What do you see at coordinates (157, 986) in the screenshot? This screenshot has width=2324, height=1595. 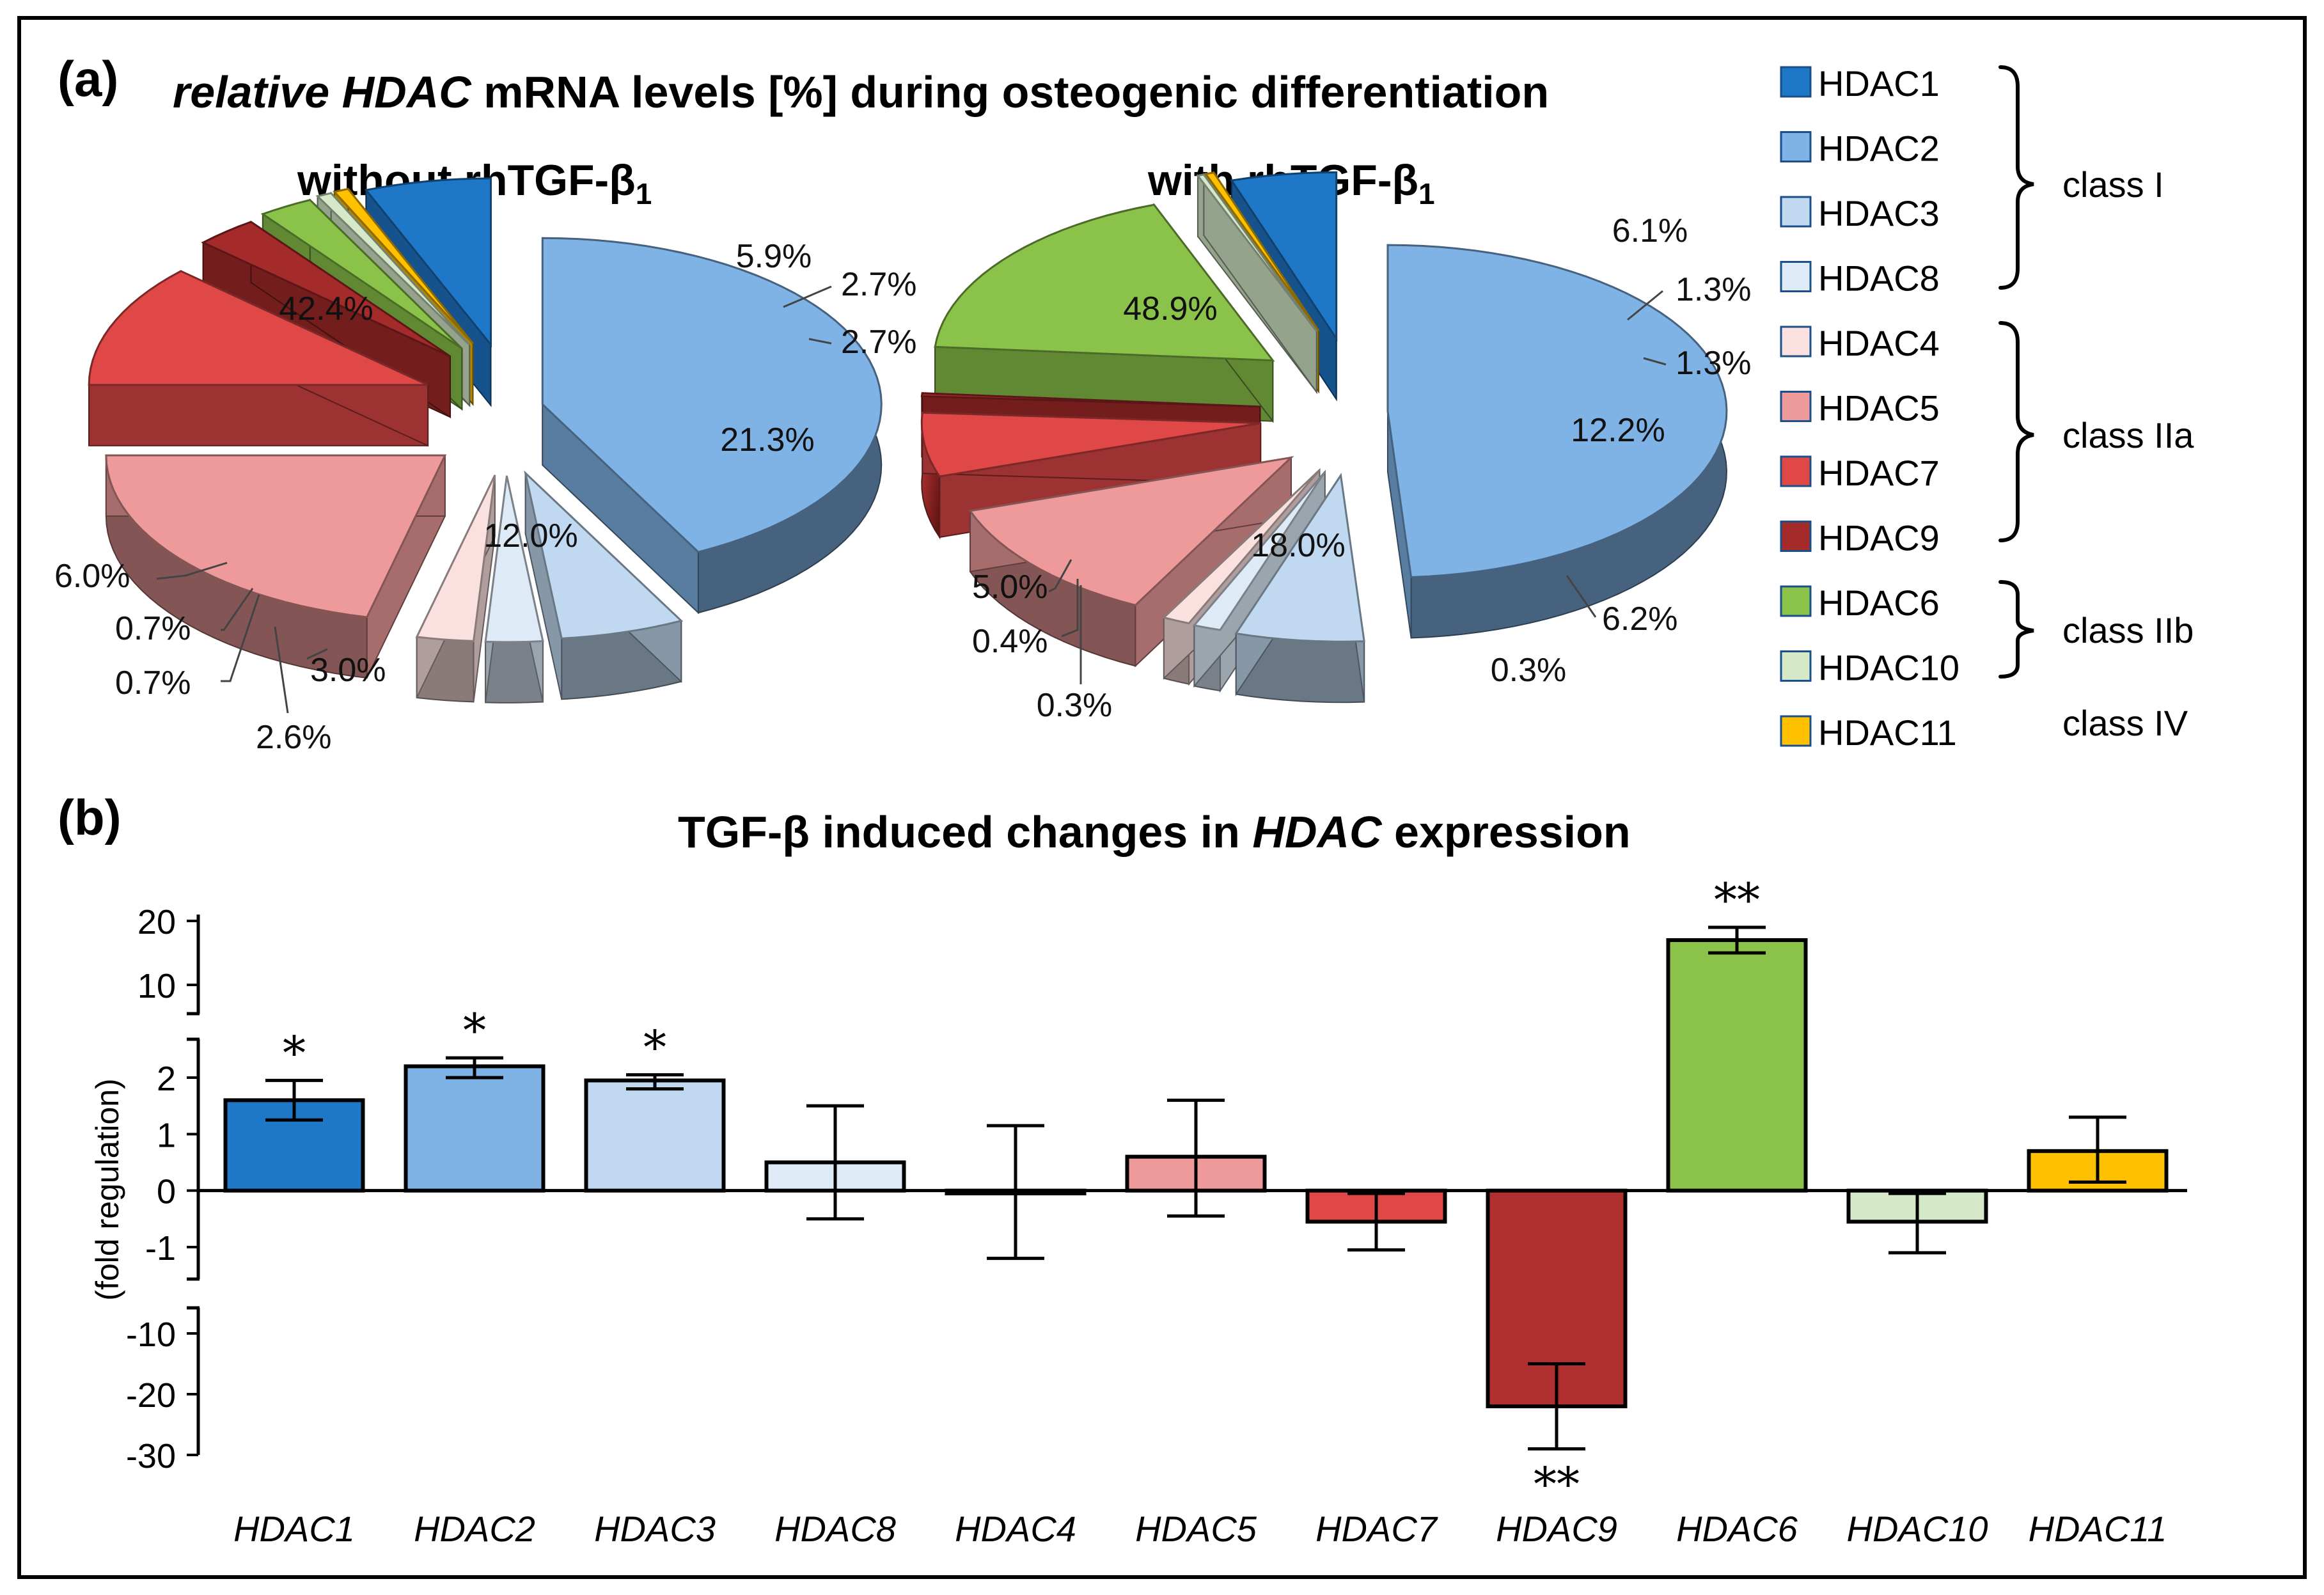 I see `y-tick-label-1: 10` at bounding box center [157, 986].